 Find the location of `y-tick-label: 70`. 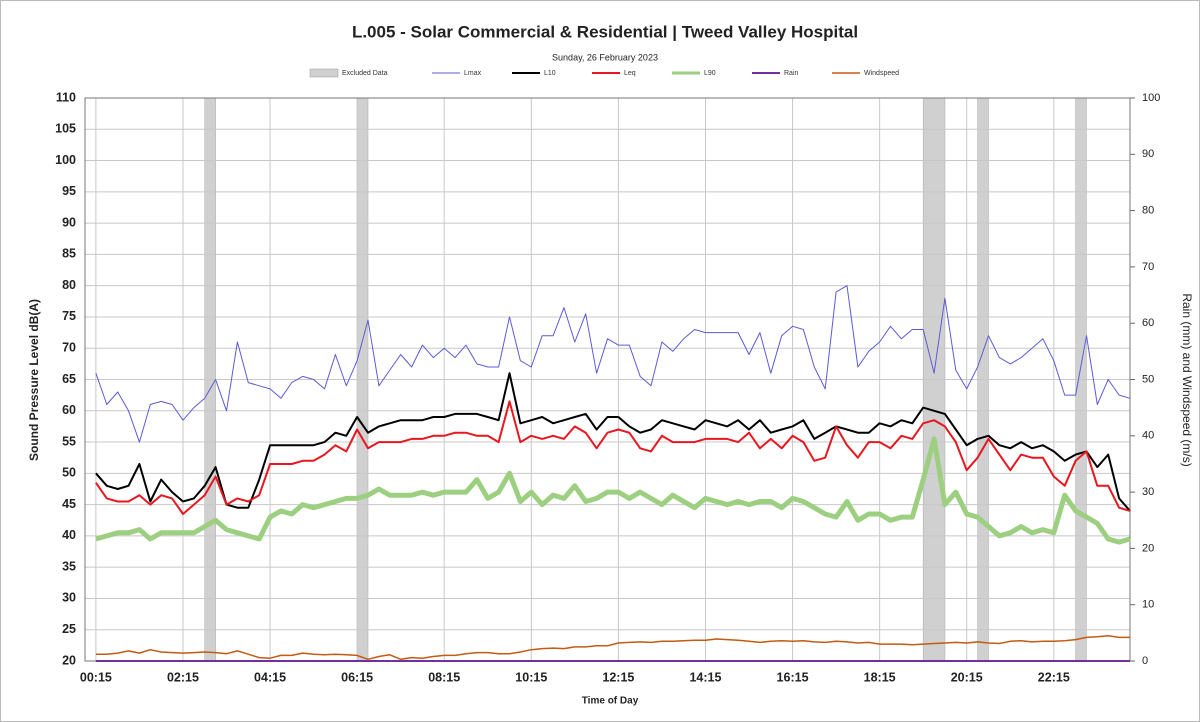

y-tick-label: 70 is located at coordinates (69, 348).